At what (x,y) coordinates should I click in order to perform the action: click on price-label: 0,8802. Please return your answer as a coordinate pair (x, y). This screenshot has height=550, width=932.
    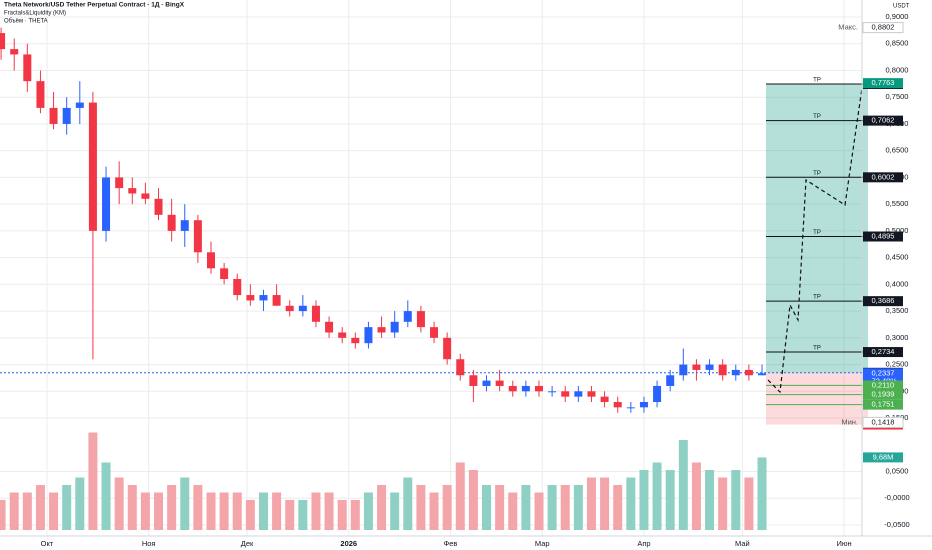
    Looking at the image, I should click on (883, 27).